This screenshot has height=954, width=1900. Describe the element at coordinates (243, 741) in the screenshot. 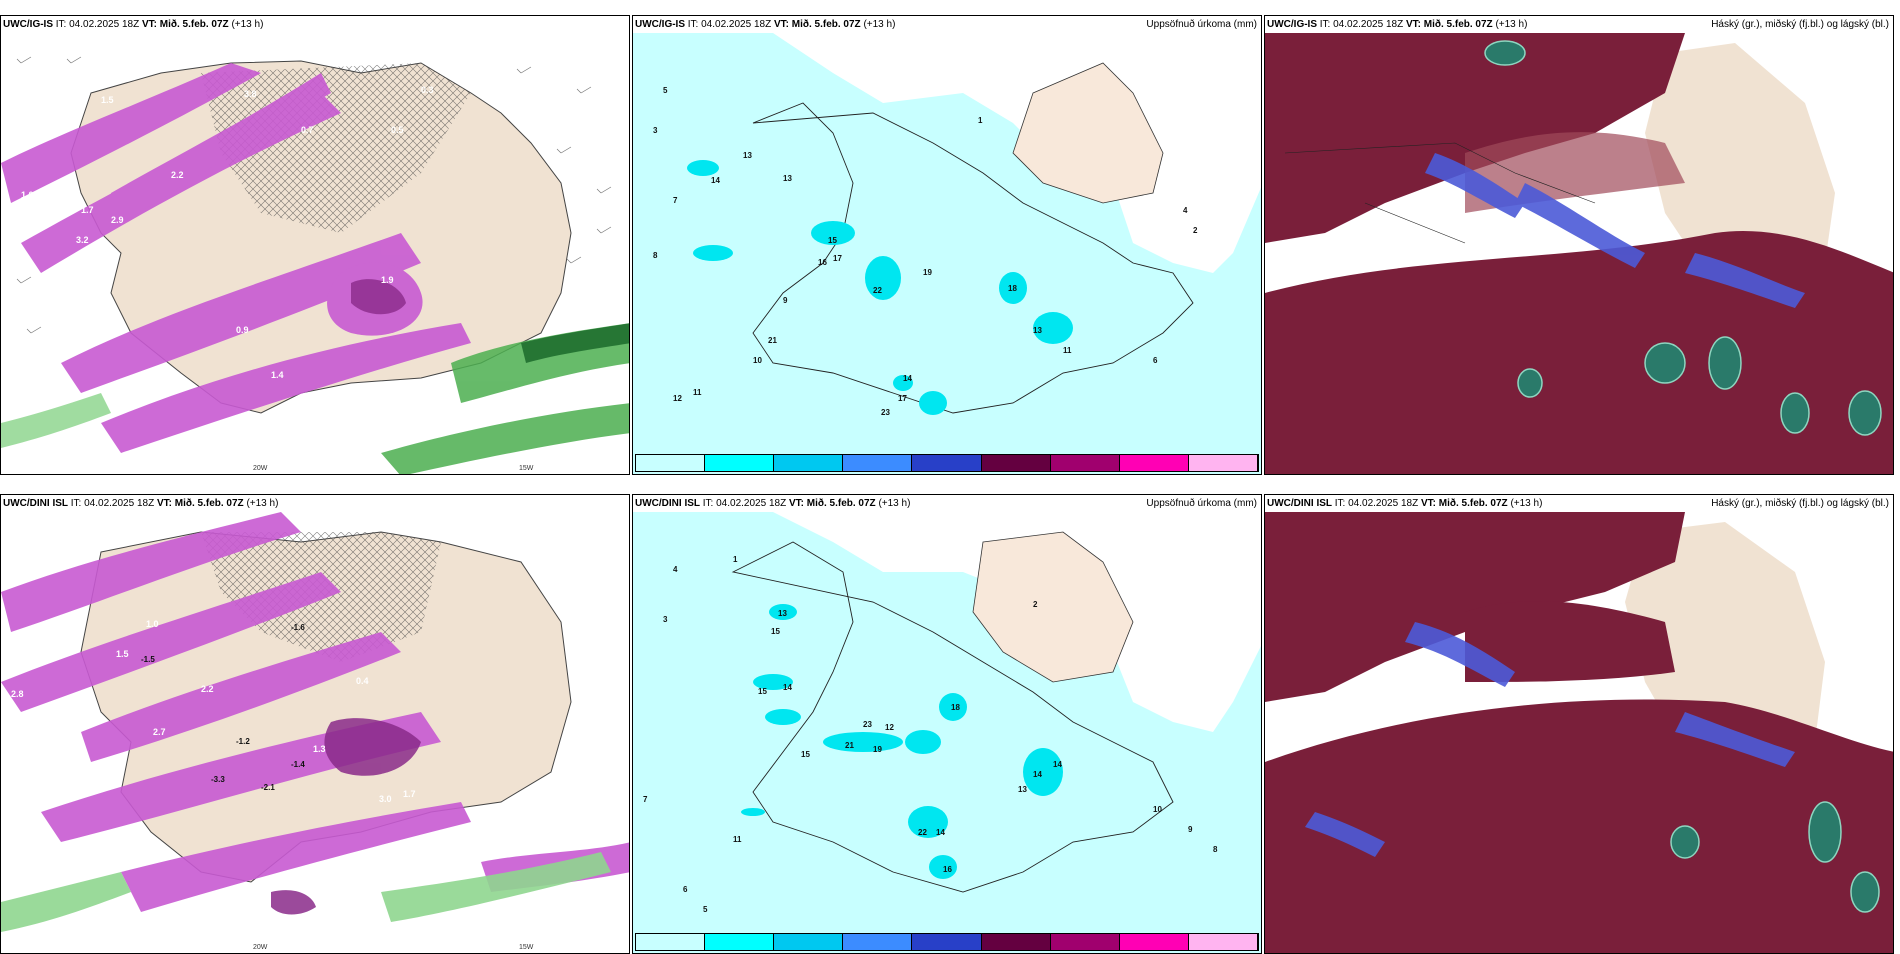

I see `svg-text: -1.2` at that location.